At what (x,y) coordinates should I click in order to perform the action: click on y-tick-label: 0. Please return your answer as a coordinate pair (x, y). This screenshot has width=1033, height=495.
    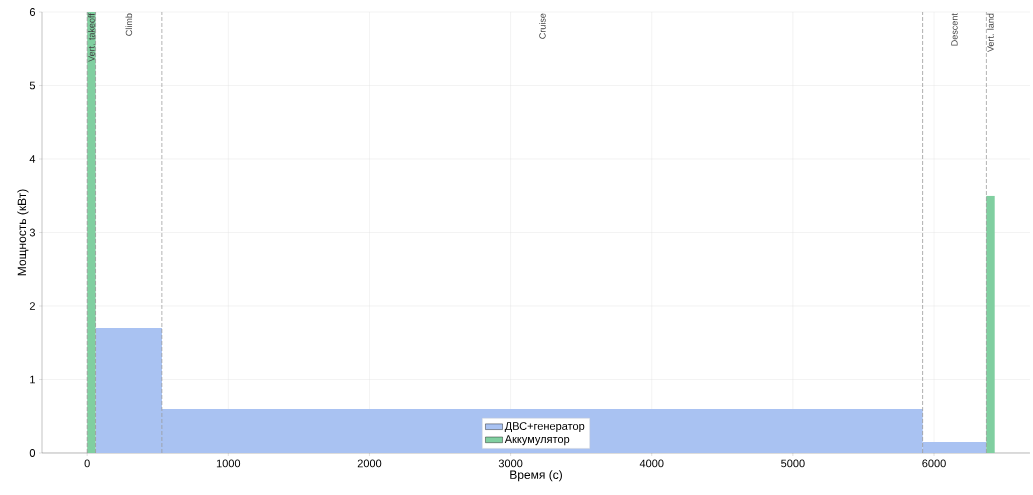
    Looking at the image, I should click on (32, 453).